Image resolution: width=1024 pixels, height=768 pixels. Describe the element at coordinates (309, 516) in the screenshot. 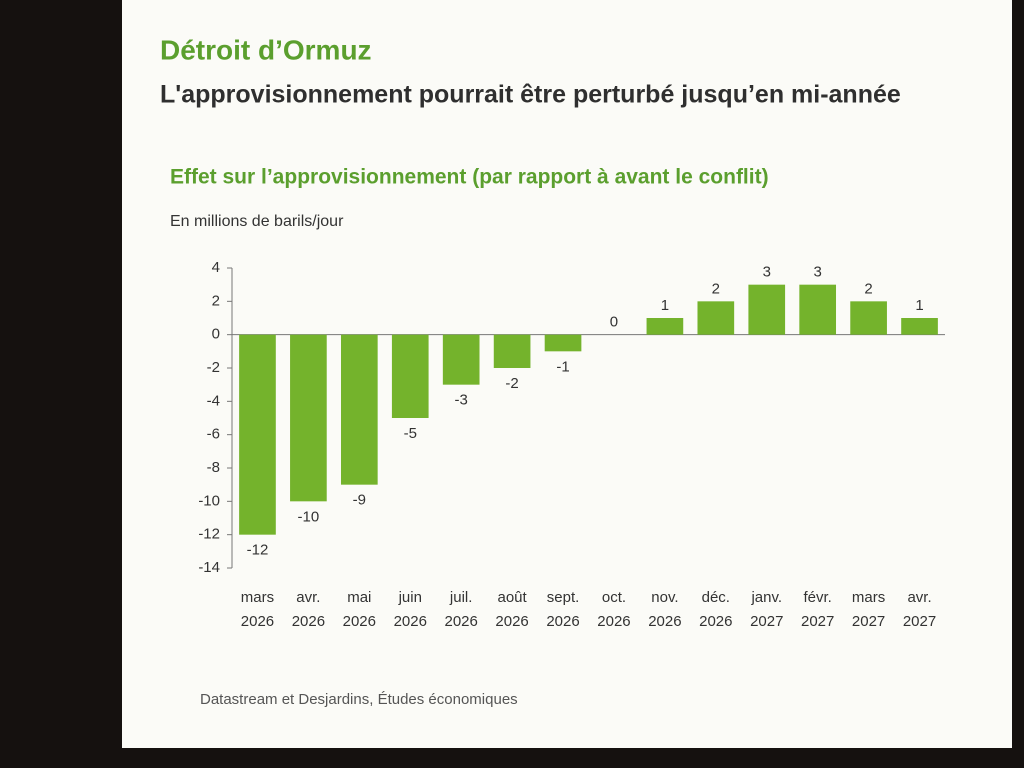

I see `data-label: -10` at that location.